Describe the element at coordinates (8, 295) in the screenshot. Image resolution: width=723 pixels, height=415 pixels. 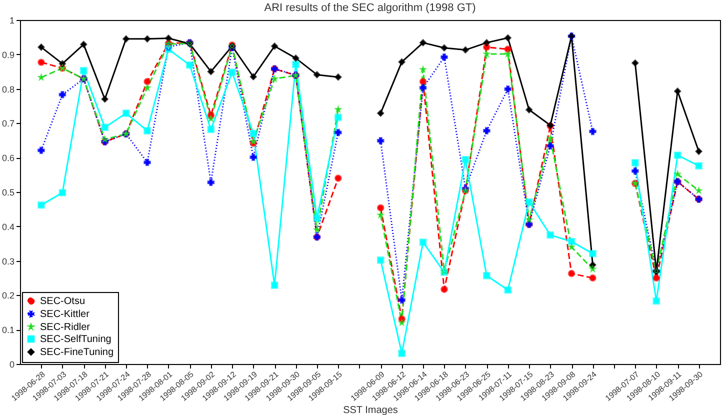
I see `y-tick-label: 0.2` at that location.